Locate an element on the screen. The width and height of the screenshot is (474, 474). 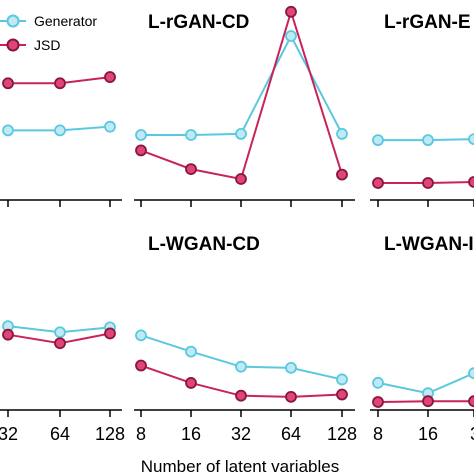
legend: Generator JSD is located at coordinates (48, 33).